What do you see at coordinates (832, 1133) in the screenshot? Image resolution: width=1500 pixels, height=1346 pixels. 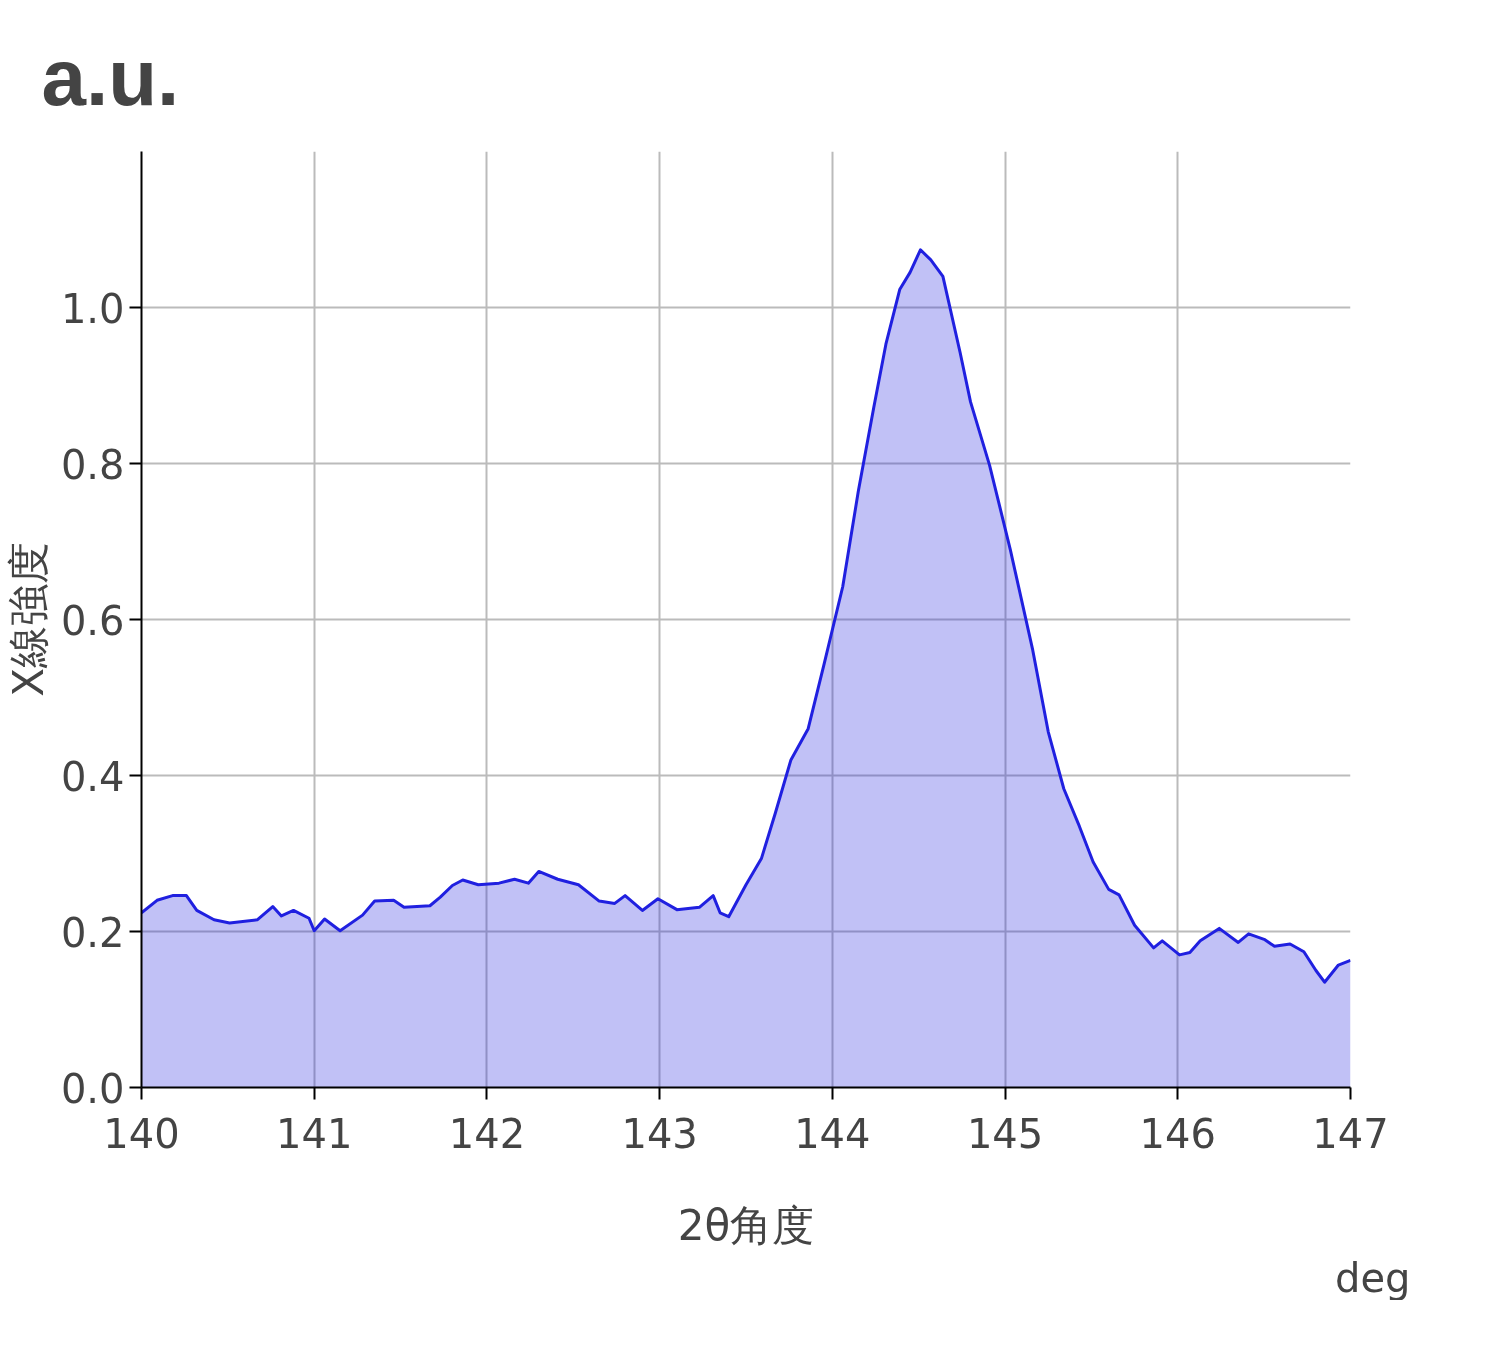 I see `x-tick-label: 144` at bounding box center [832, 1133].